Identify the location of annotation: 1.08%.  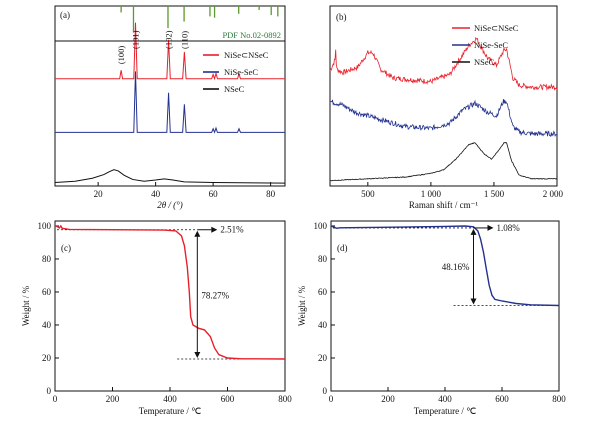
(509, 228).